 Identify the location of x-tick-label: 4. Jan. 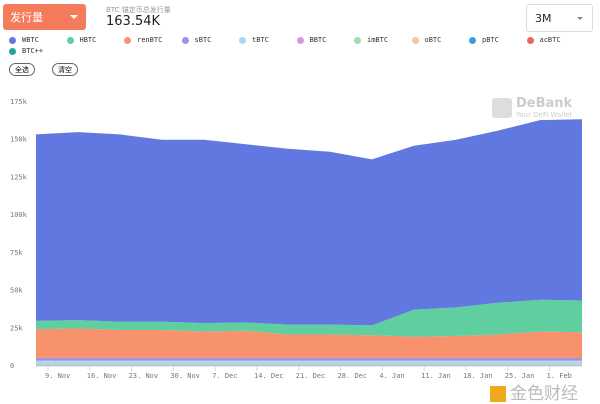
(391, 376).